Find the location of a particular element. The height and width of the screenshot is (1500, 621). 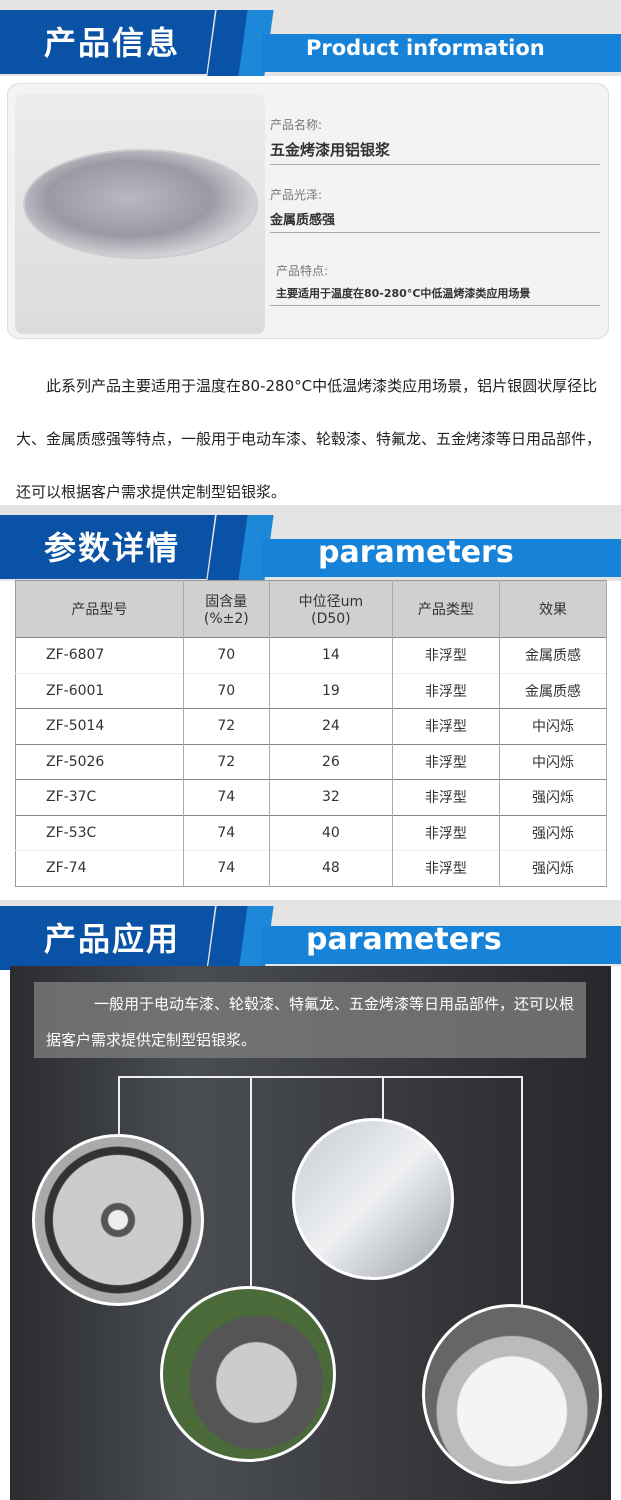

table-row: ZF-5026 72 26 非浮型 中闪烁 is located at coordinates (311, 761).